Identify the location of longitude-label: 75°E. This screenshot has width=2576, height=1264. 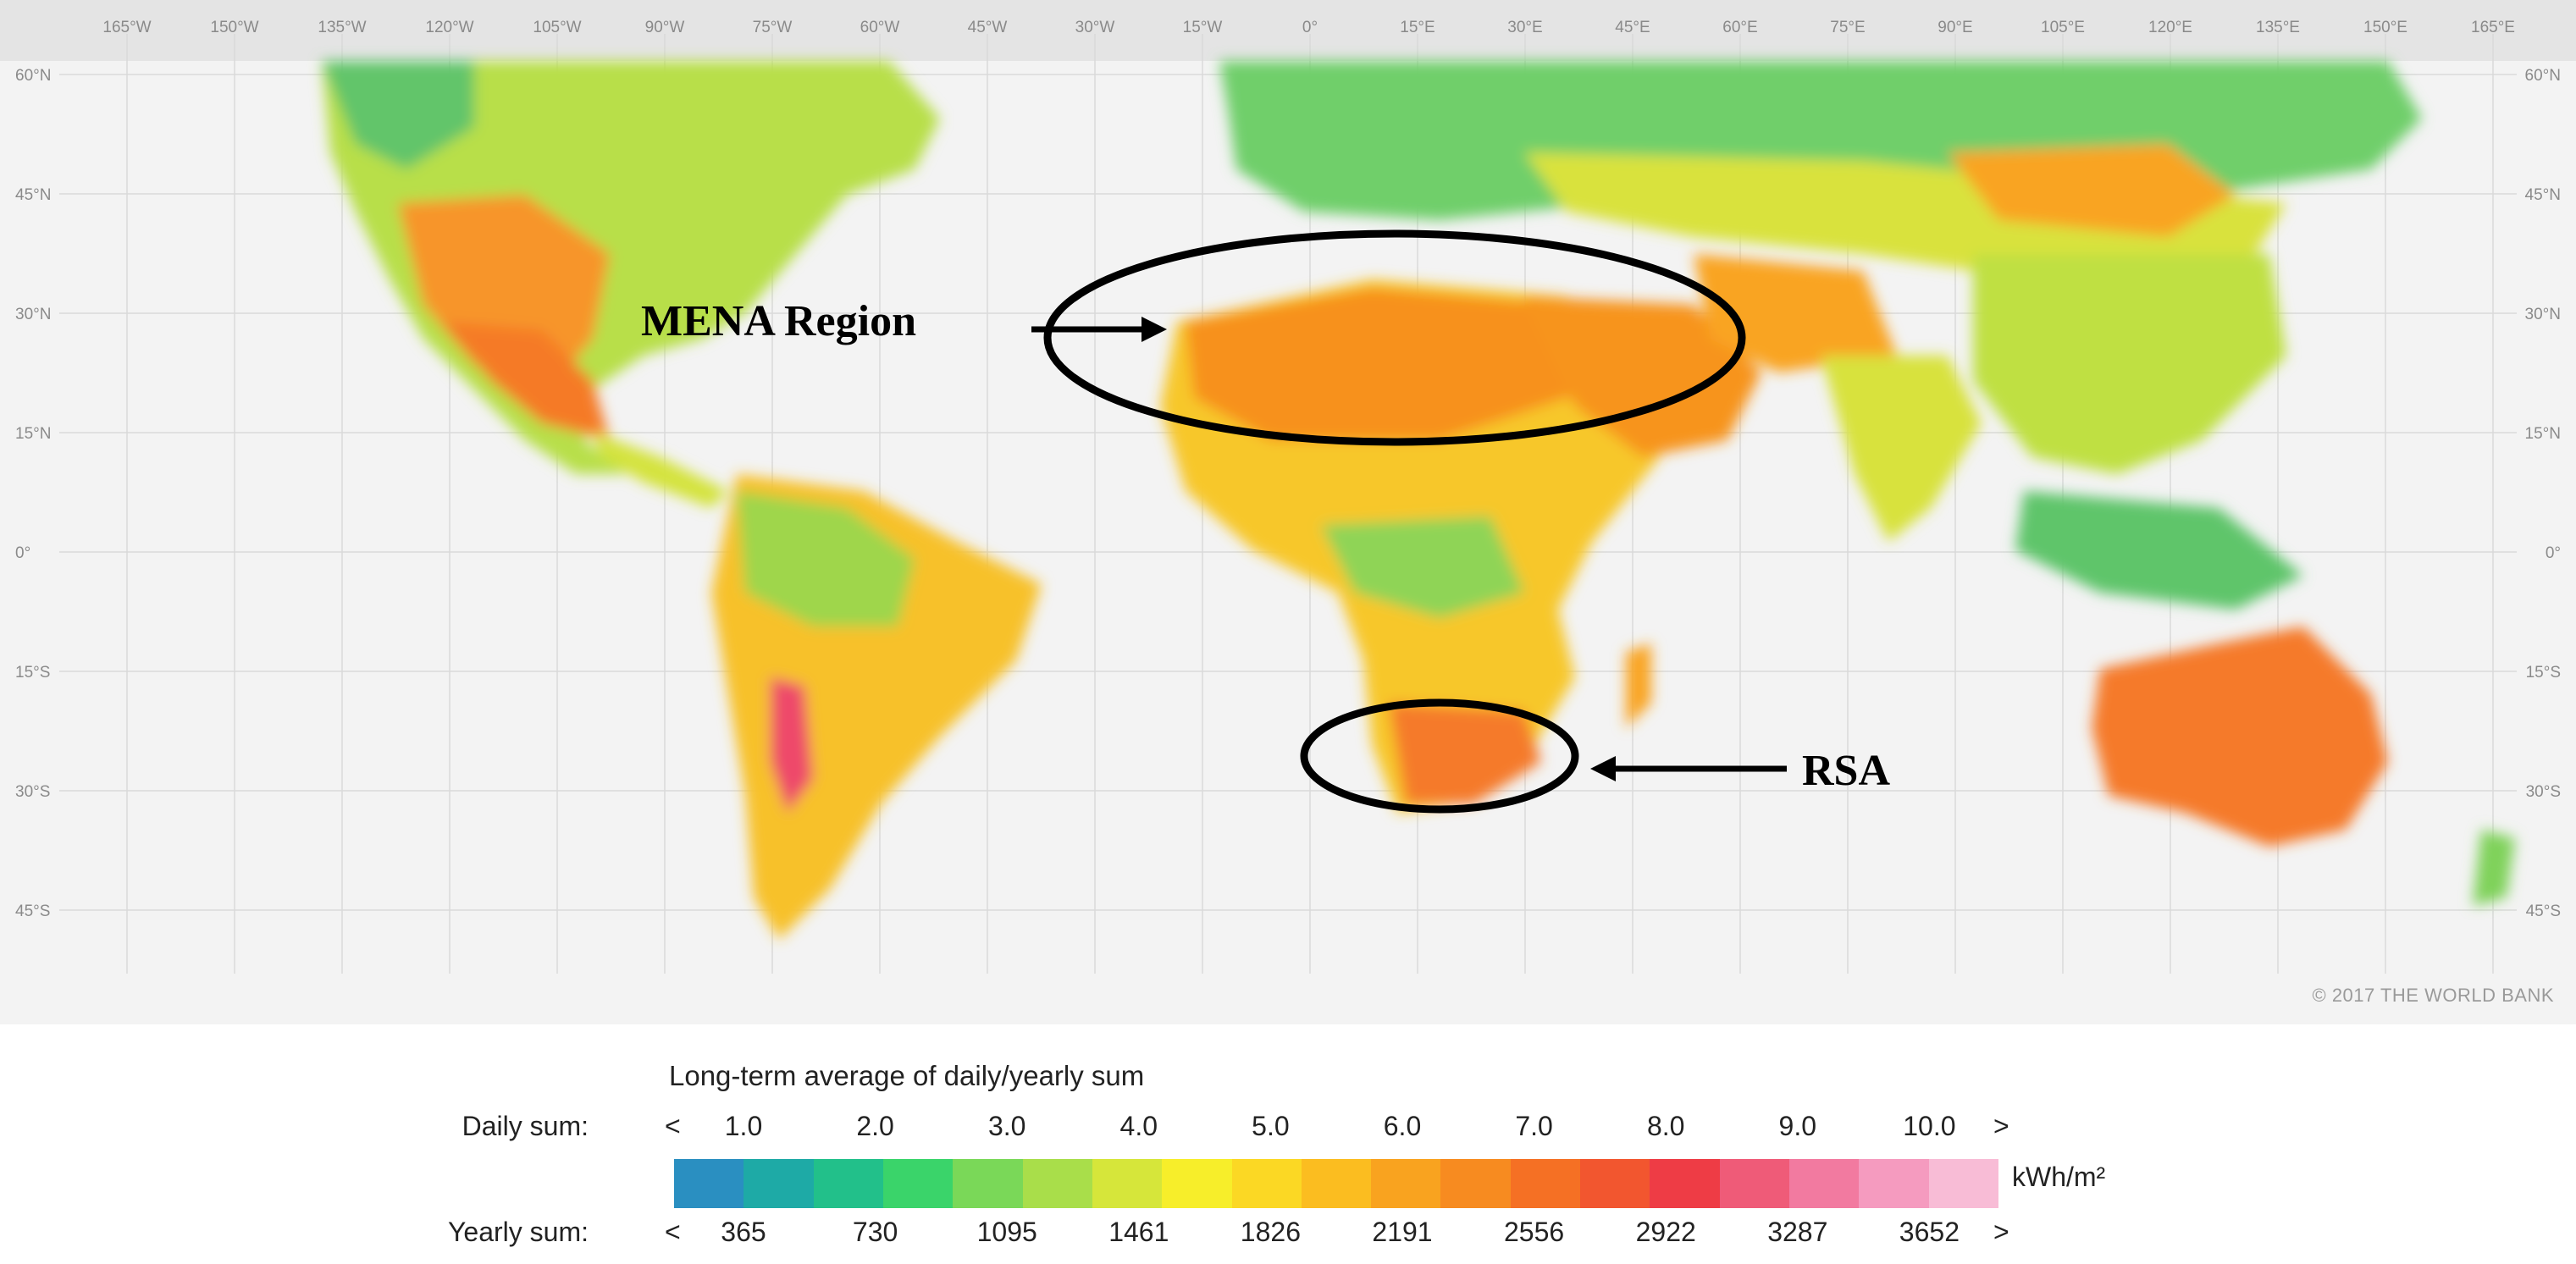
(1848, 27).